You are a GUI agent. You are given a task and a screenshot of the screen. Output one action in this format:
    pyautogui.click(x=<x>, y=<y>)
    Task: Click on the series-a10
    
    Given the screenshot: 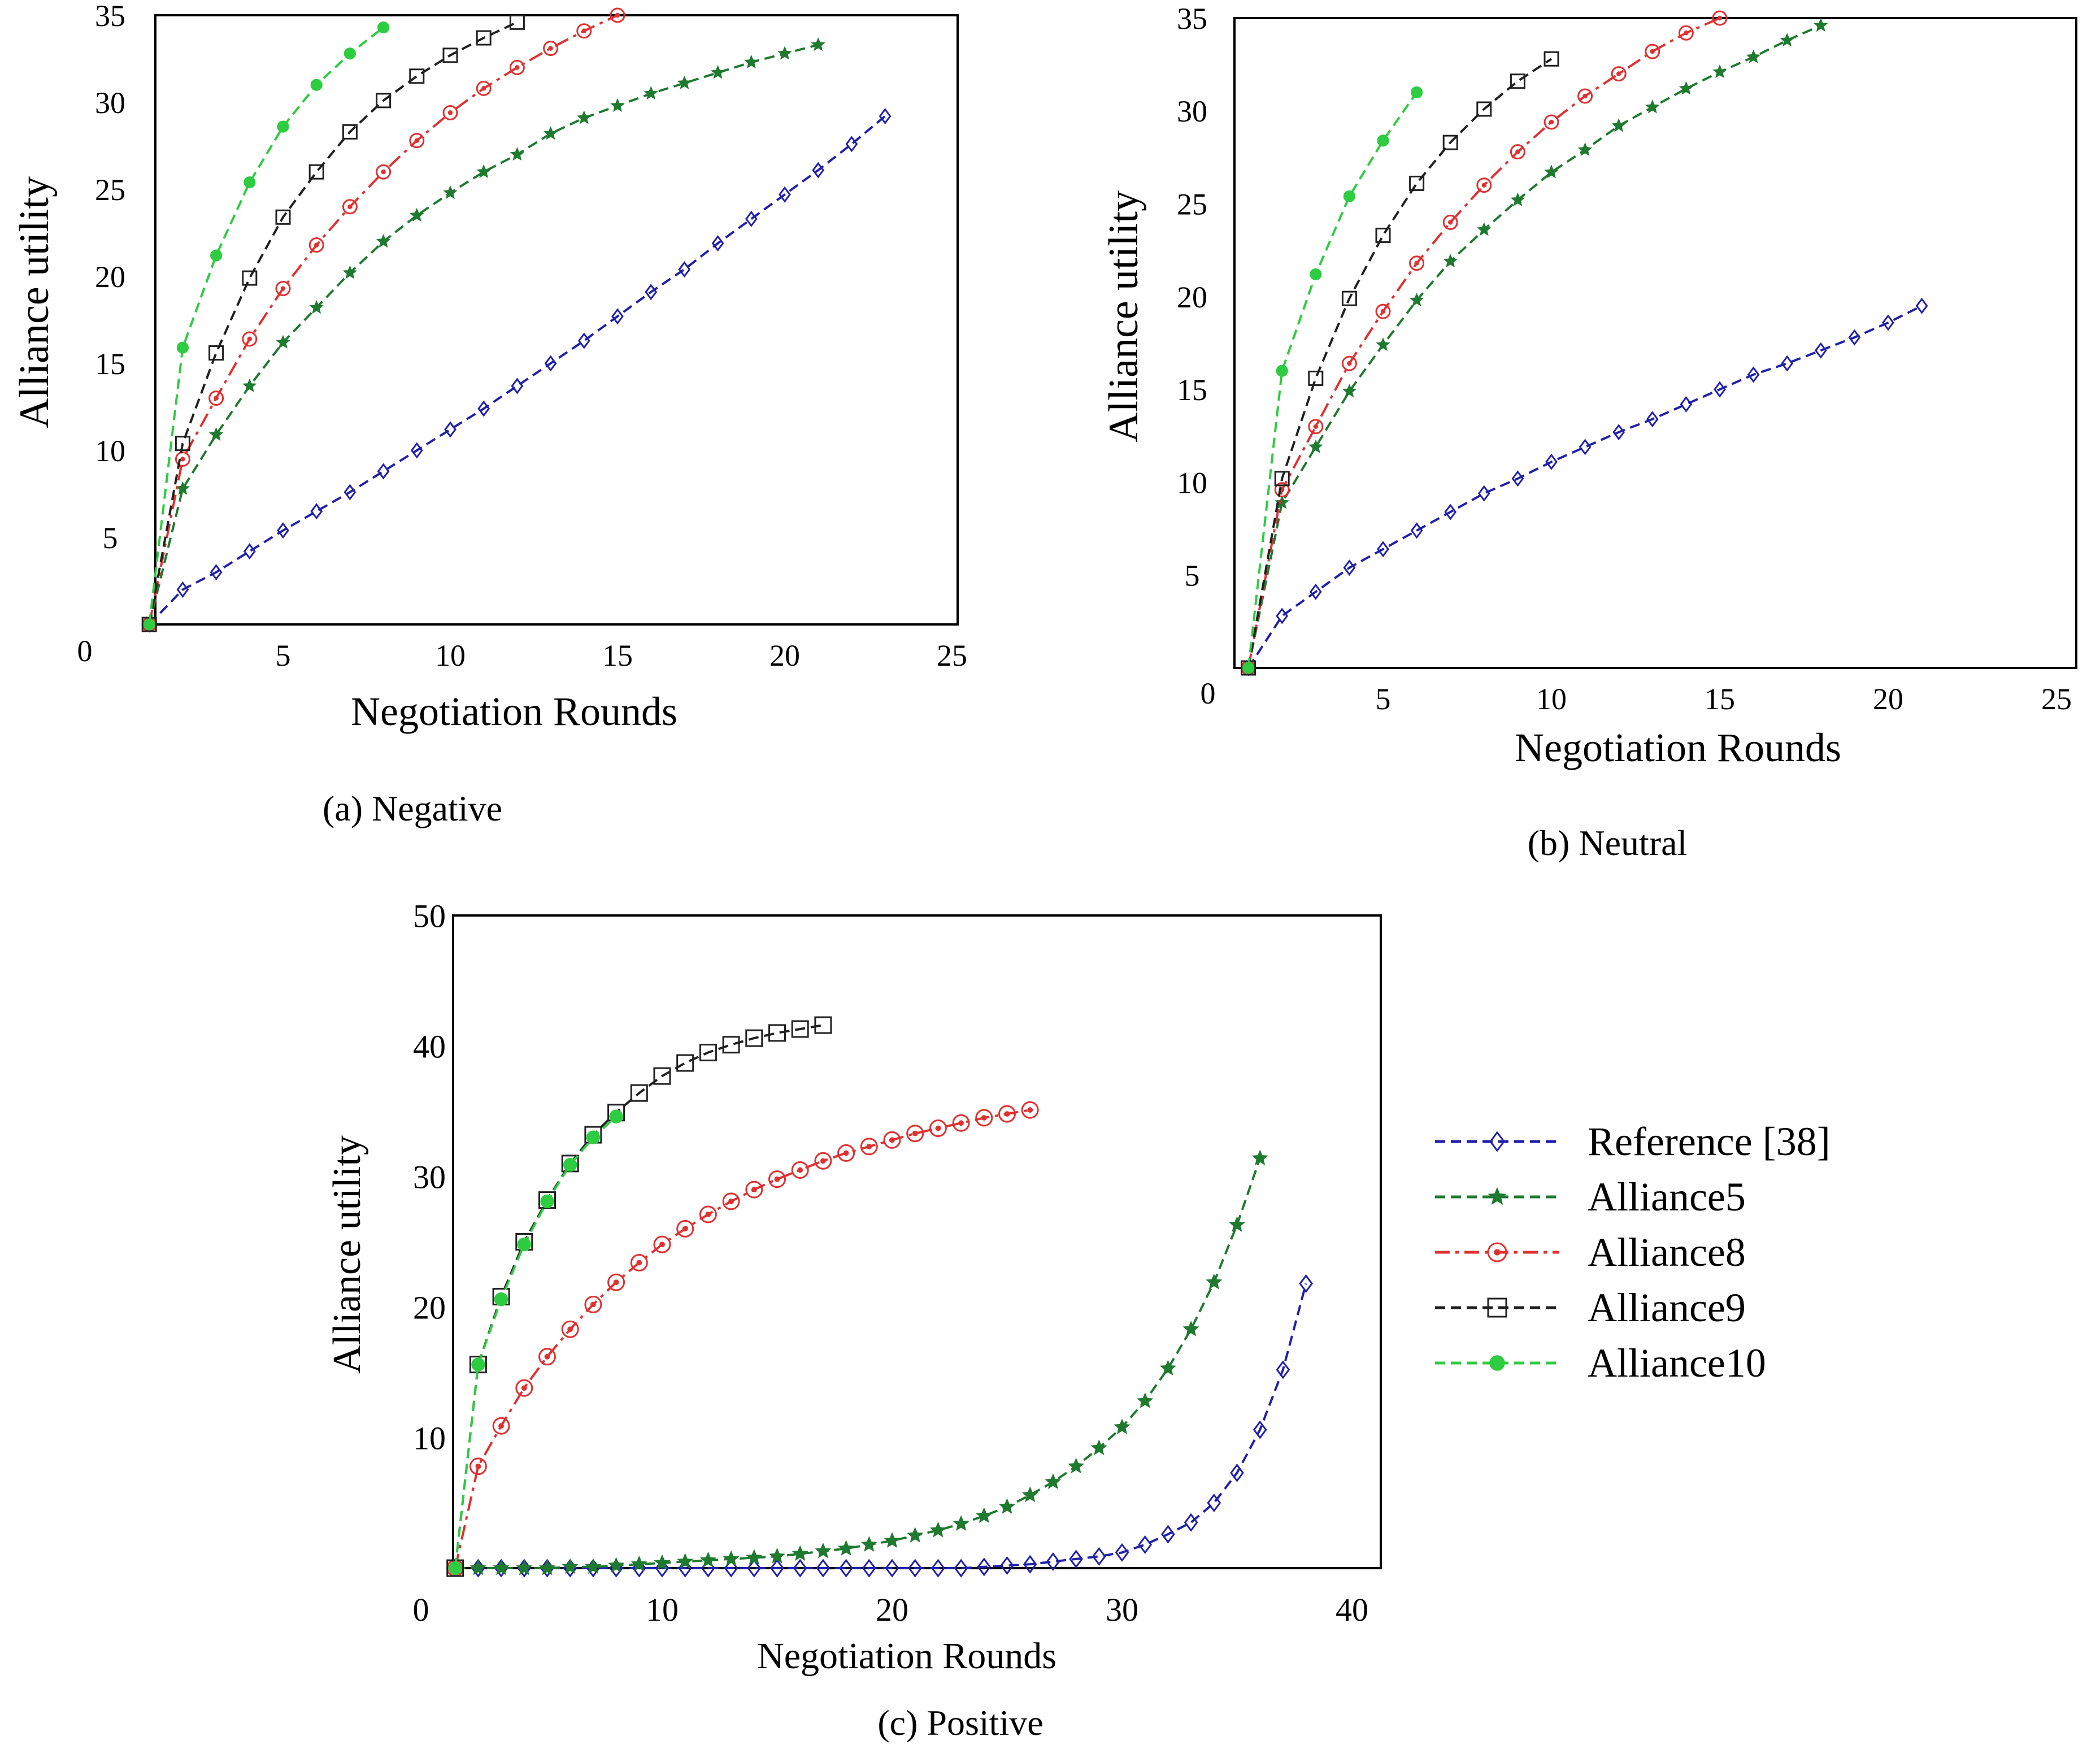 What is the action you would take?
    pyautogui.click(x=266, y=326)
    